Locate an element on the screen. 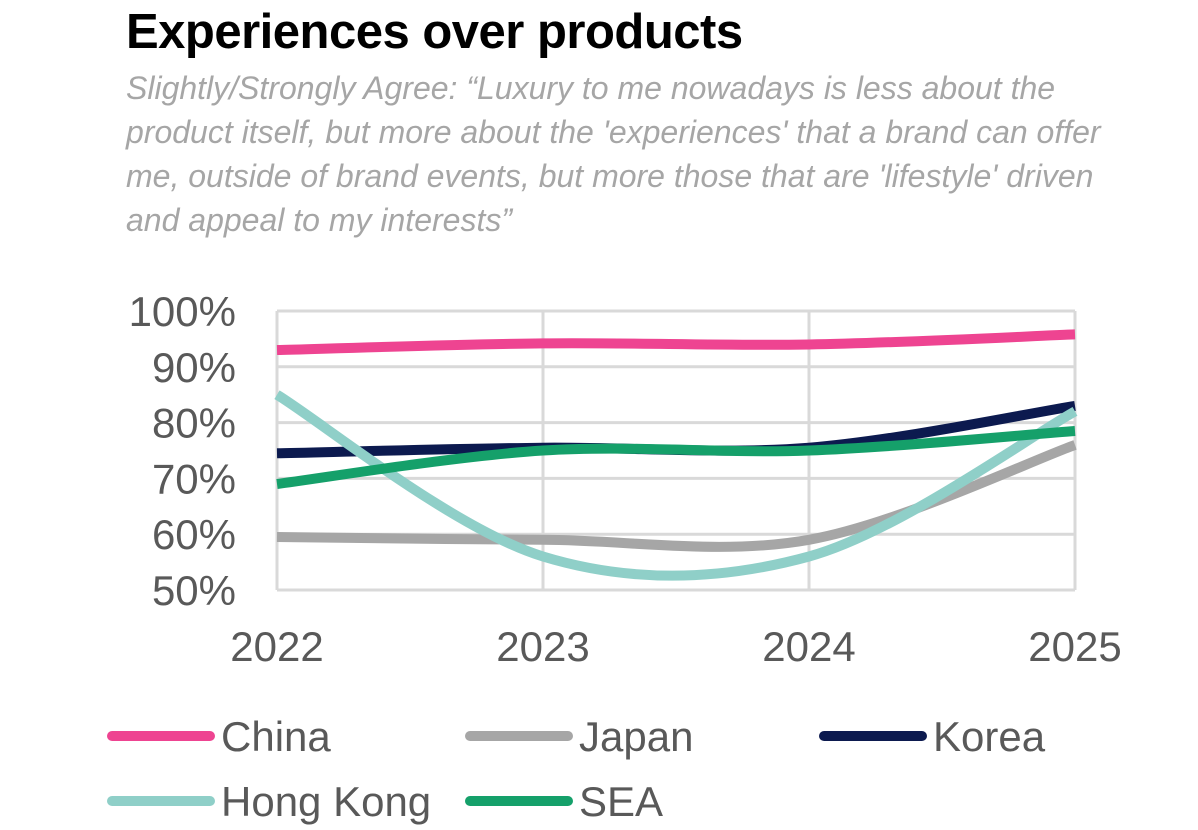  y-tick-label: 100% is located at coordinates (182, 311).